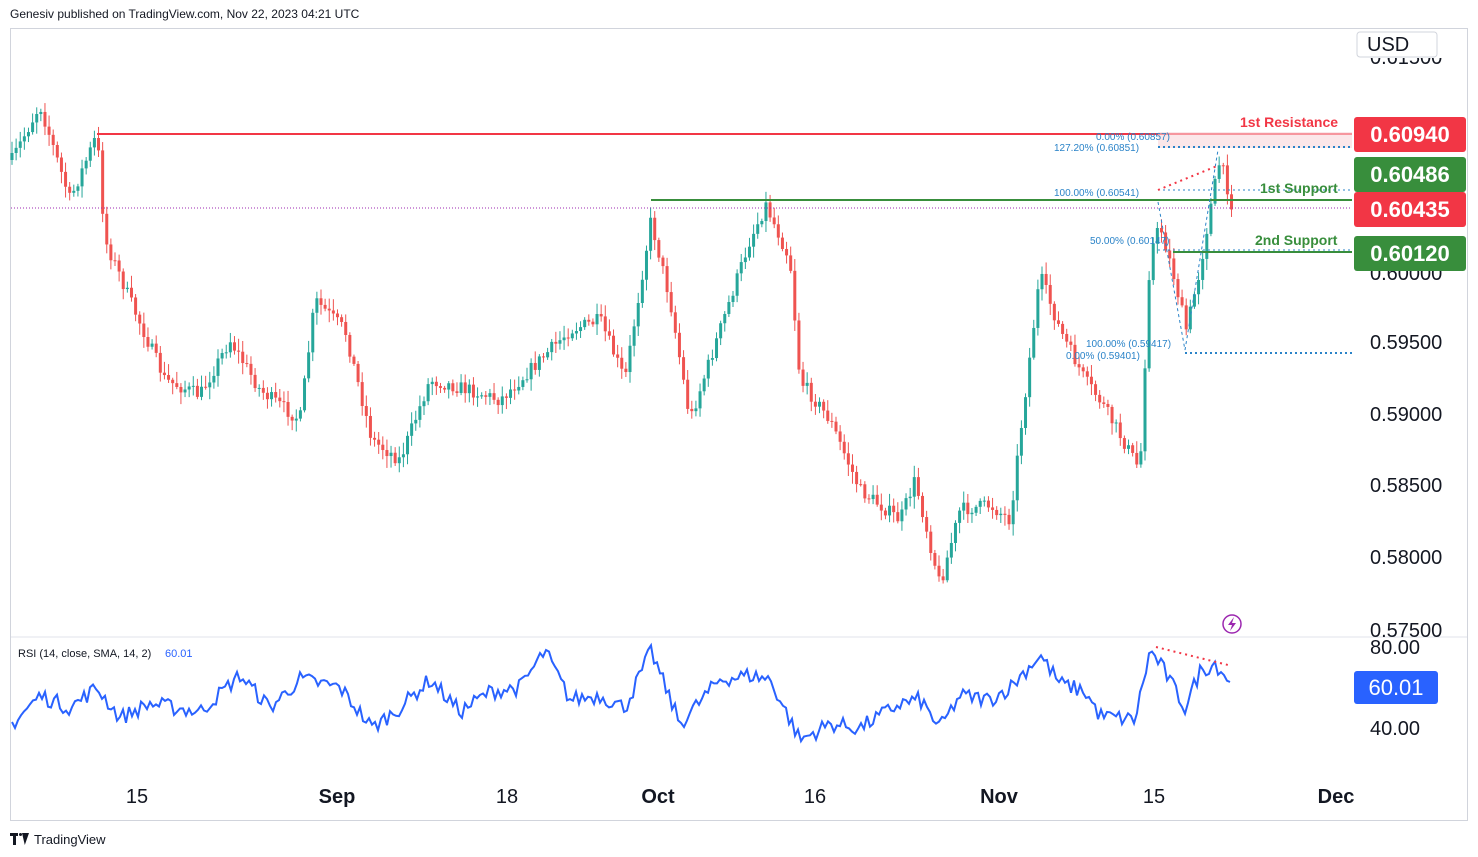  What do you see at coordinates (20, 839) in the screenshot?
I see `tradingview-logo-icon` at bounding box center [20, 839].